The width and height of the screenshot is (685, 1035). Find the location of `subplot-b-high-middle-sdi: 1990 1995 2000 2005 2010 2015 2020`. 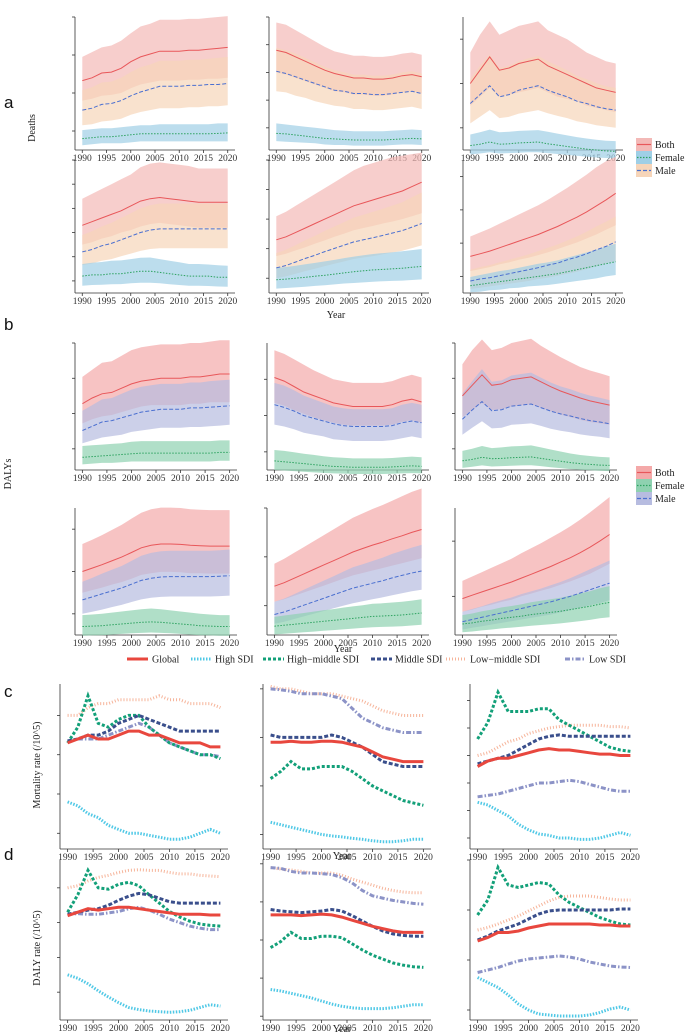

subplot-b-high-middle-sdi: 1990 1995 2000 2005 2010 2015 2020 is located at coordinates (535, 411).